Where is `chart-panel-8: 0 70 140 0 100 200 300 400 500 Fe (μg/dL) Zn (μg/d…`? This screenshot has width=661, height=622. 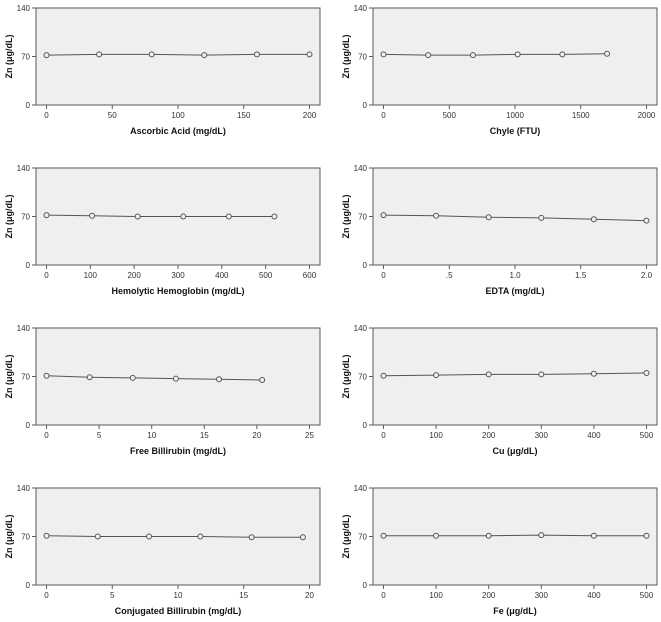 chart-panel-8: 0 70 140 0 100 200 300 400 500 Fe (μg/dL) Zn (μg/d… is located at coordinates (499, 550).